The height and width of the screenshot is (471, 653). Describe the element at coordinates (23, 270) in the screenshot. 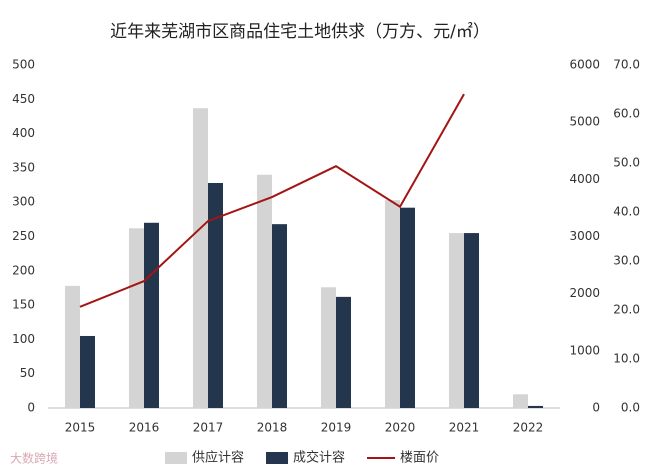

I see `y-tick-label: 200` at that location.